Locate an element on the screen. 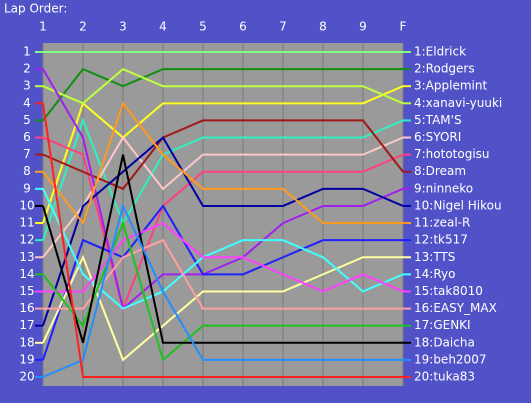 The width and height of the screenshot is (531, 403). legend-label: 10:Nigel Hikou is located at coordinates (458, 205).